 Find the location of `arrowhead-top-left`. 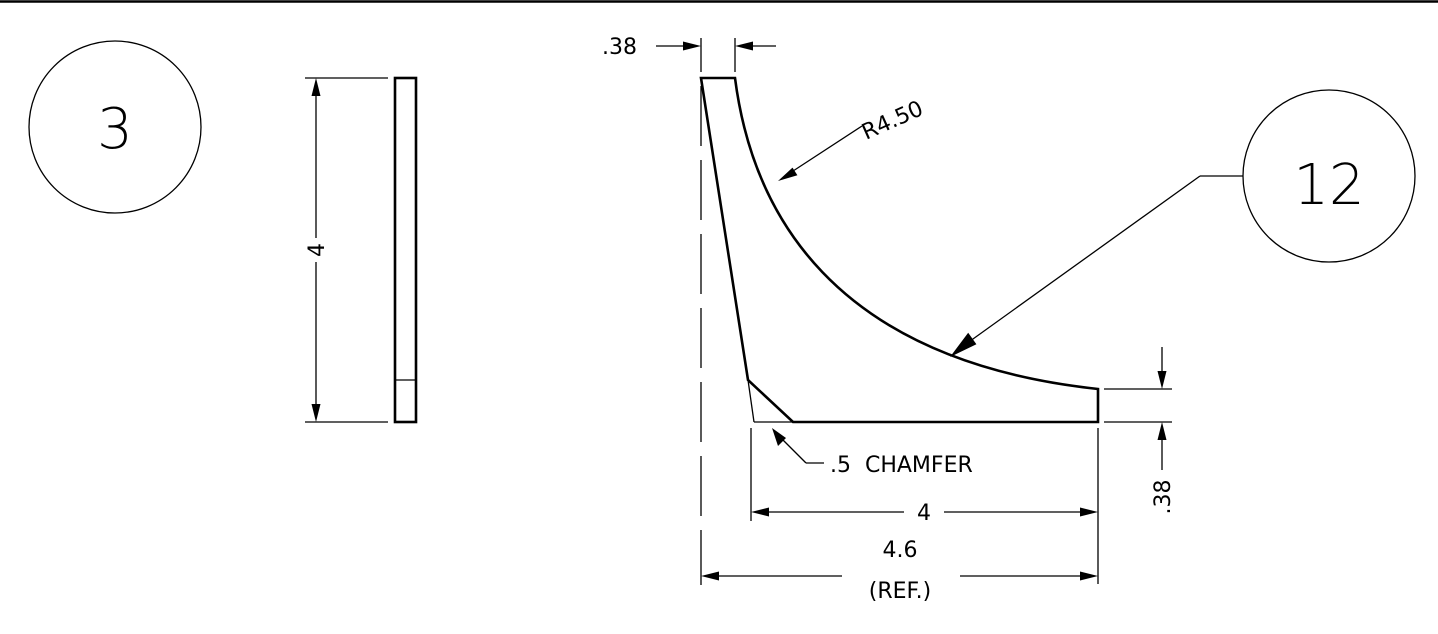

arrowhead-top-left is located at coordinates (692, 46).